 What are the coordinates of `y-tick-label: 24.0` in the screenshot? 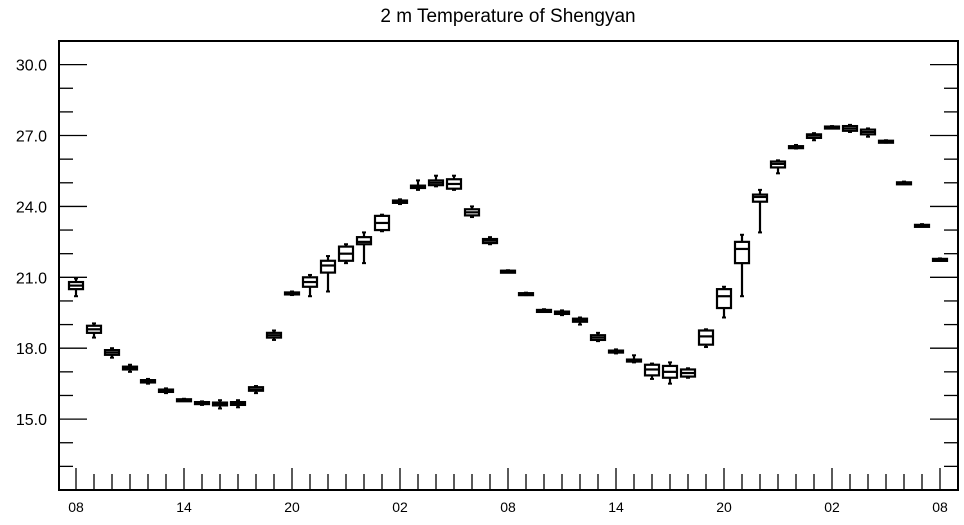 It's located at (31, 207).